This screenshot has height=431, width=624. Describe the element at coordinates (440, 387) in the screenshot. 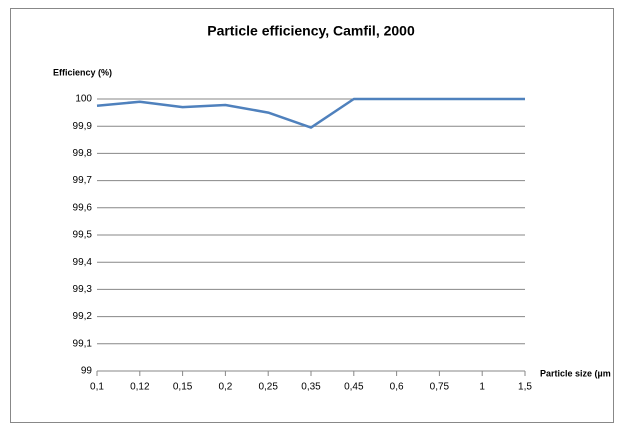

I see `x-tick-label: 0,75` at that location.